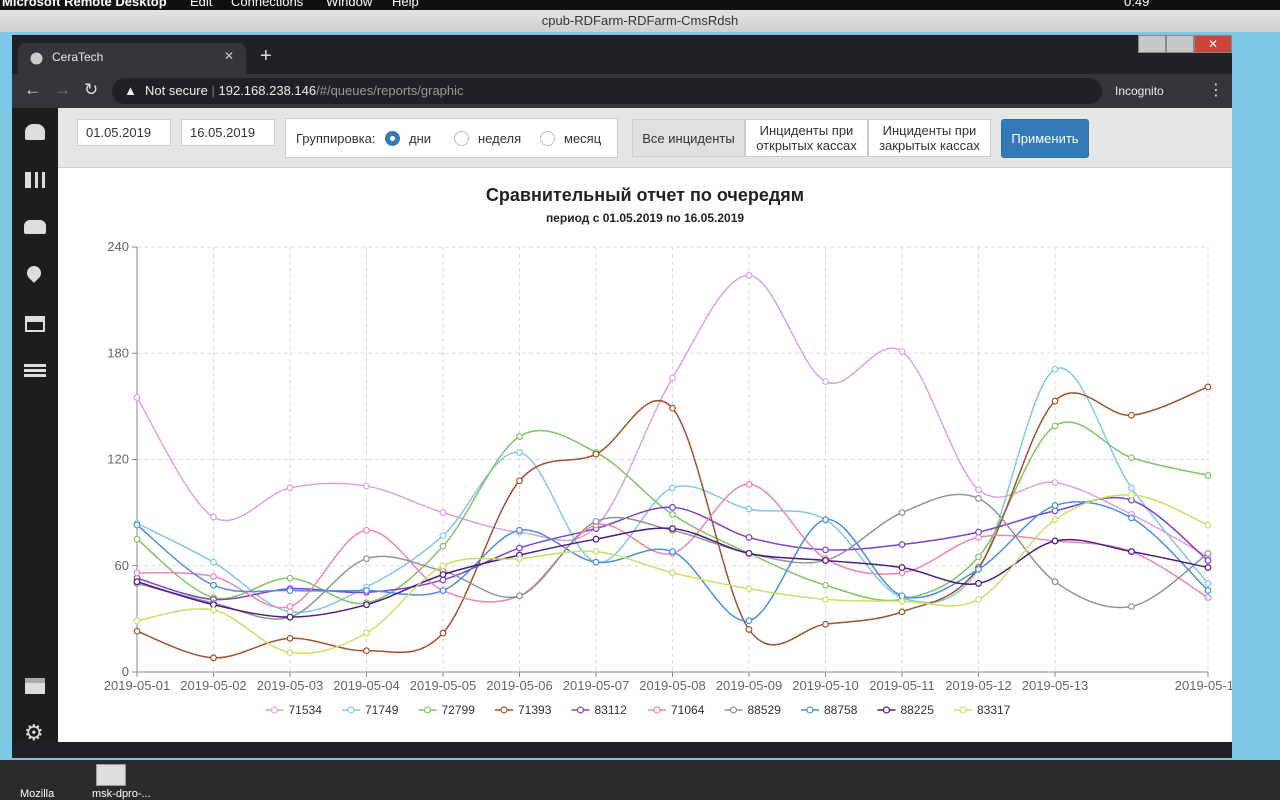 The height and width of the screenshot is (800, 1280). I want to click on menu-app: Microsoft Remote Desktop, so click(84, 4).